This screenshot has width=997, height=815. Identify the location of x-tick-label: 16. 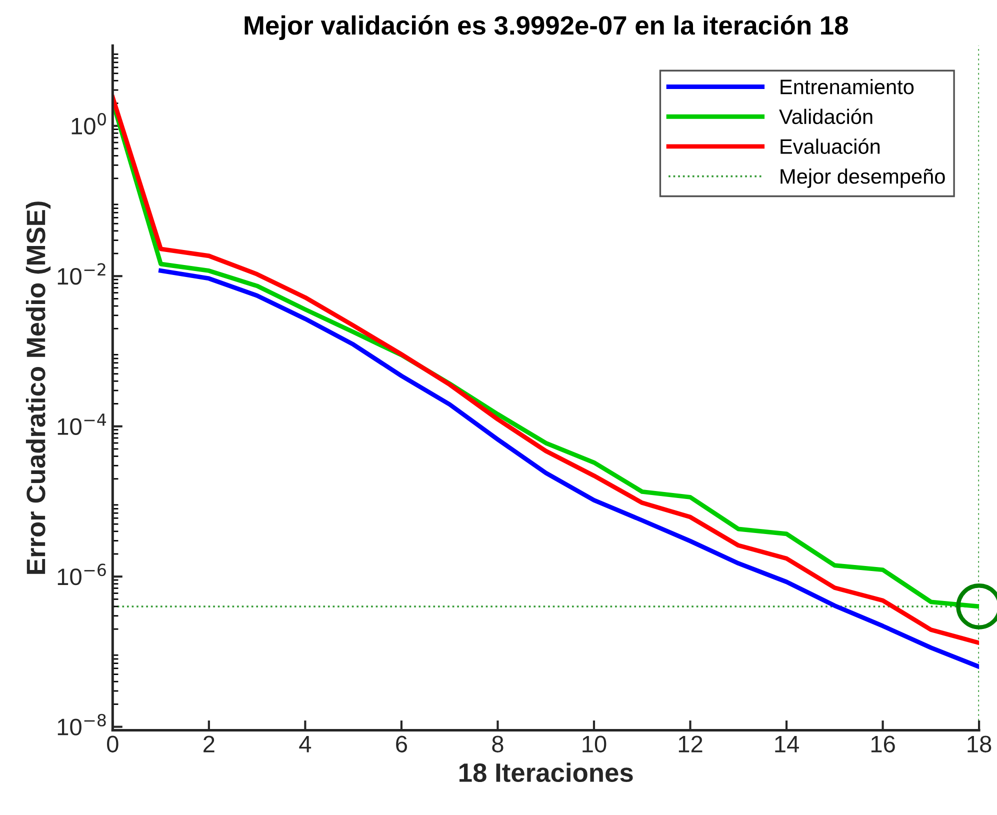
(883, 744).